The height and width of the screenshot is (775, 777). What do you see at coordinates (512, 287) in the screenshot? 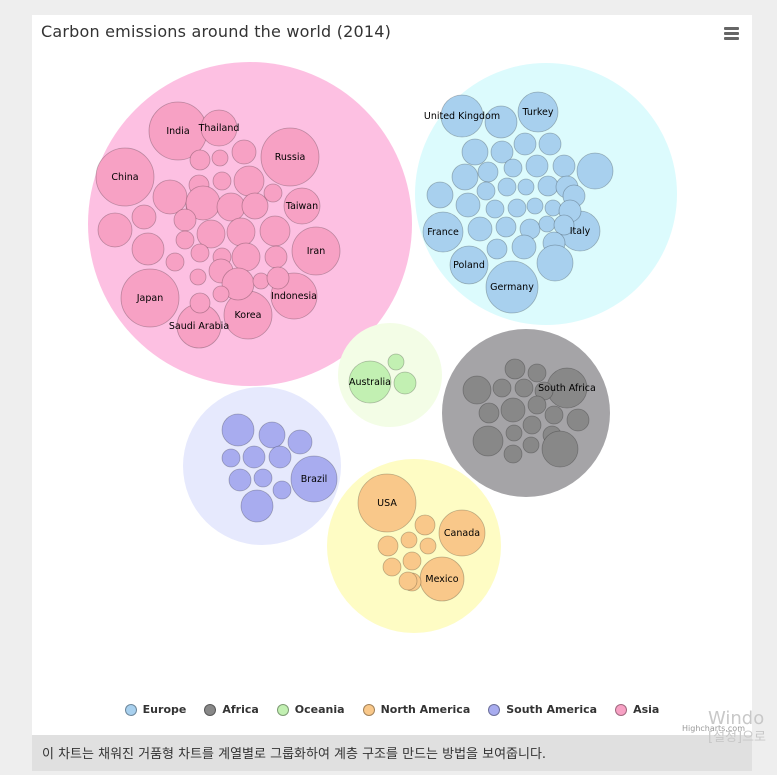
I see `bubble-germany` at bounding box center [512, 287].